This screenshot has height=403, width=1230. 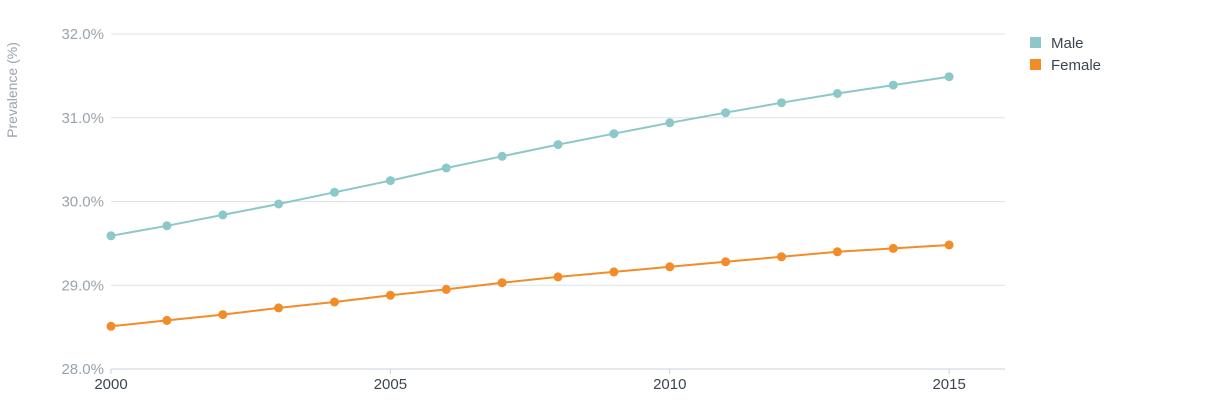 What do you see at coordinates (1076, 65) in the screenshot?
I see `legend-label-female: Female` at bounding box center [1076, 65].